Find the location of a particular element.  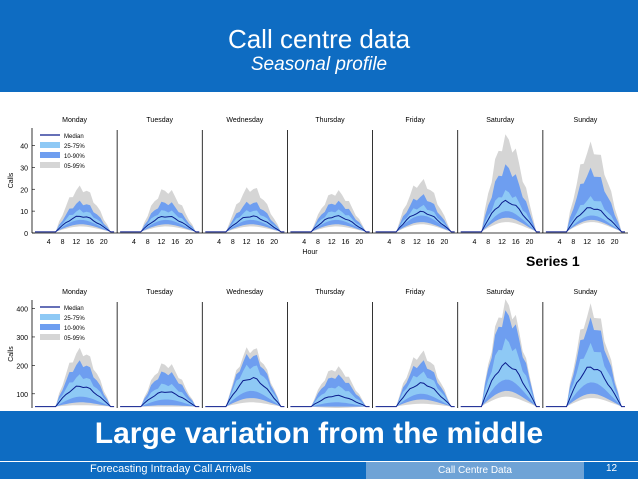

panel-monday: Monday is located at coordinates (75, 348).